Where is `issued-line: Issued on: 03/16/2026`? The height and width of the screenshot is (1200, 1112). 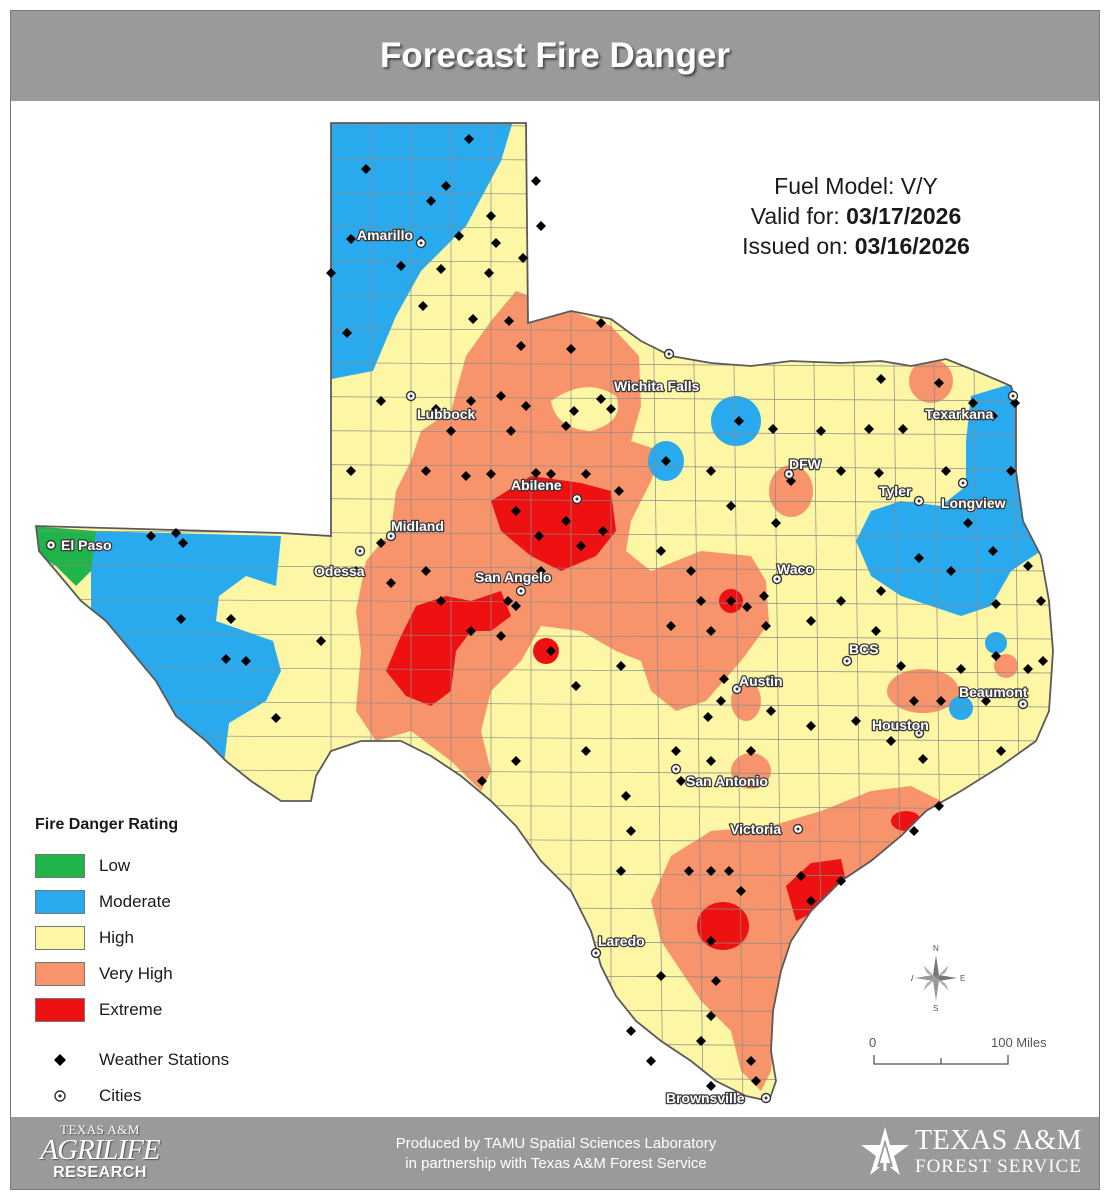
issued-line: Issued on: 03/16/2026 is located at coordinates (856, 246).